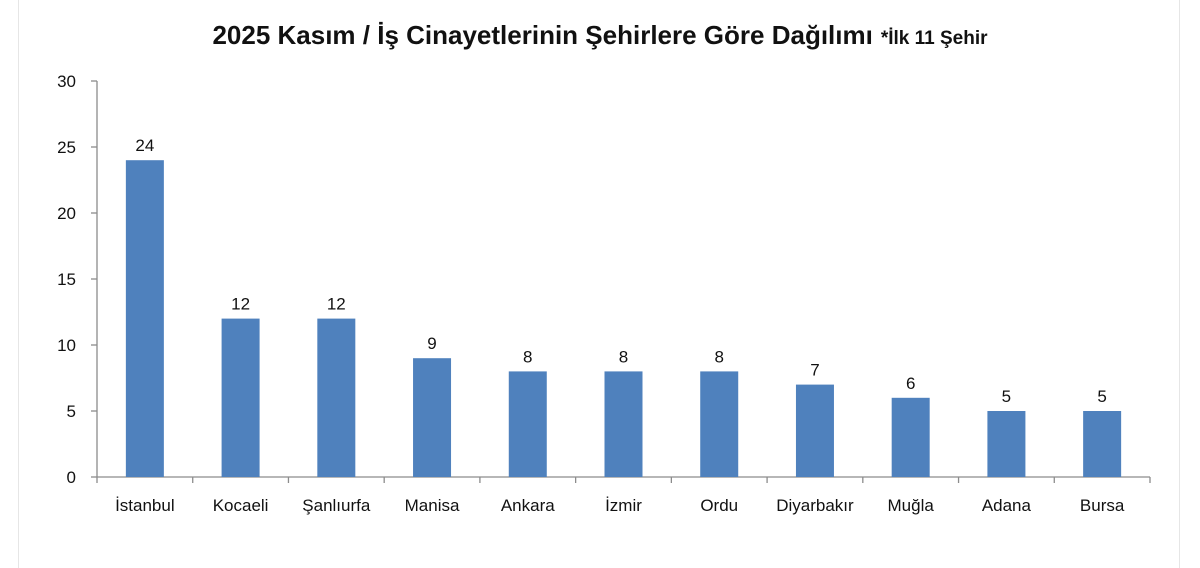 This screenshot has height=568, width=1200. Describe the element at coordinates (719, 505) in the screenshot. I see `x-tick-label: Ordu` at that location.